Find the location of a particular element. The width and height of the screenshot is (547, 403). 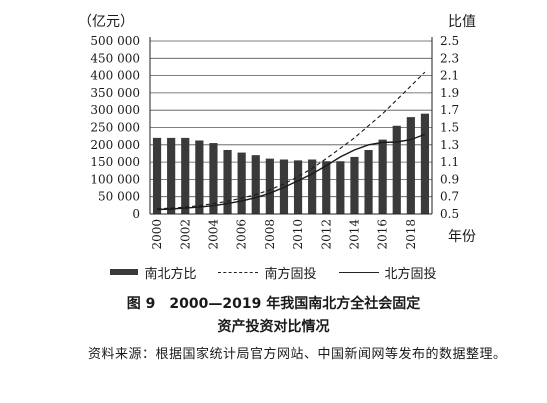

bar-2016 is located at coordinates (382, 176).